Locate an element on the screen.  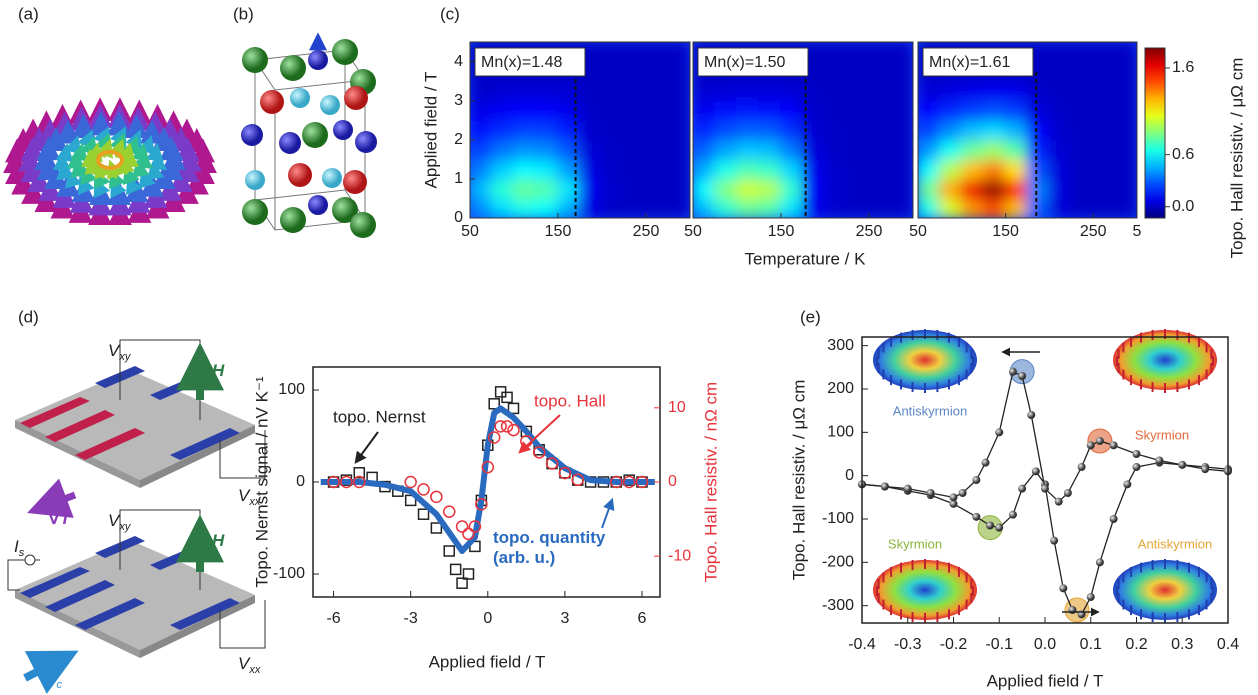
y-axis-label: Topo. Hall resistiv. / μΩ cm is located at coordinates (798, 480).